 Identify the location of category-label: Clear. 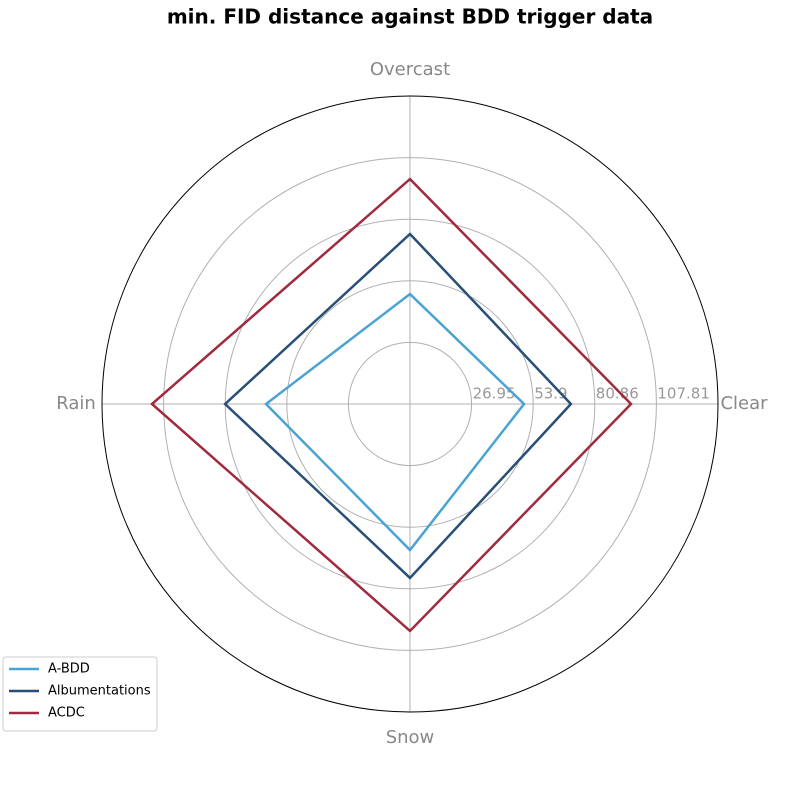
(744, 403).